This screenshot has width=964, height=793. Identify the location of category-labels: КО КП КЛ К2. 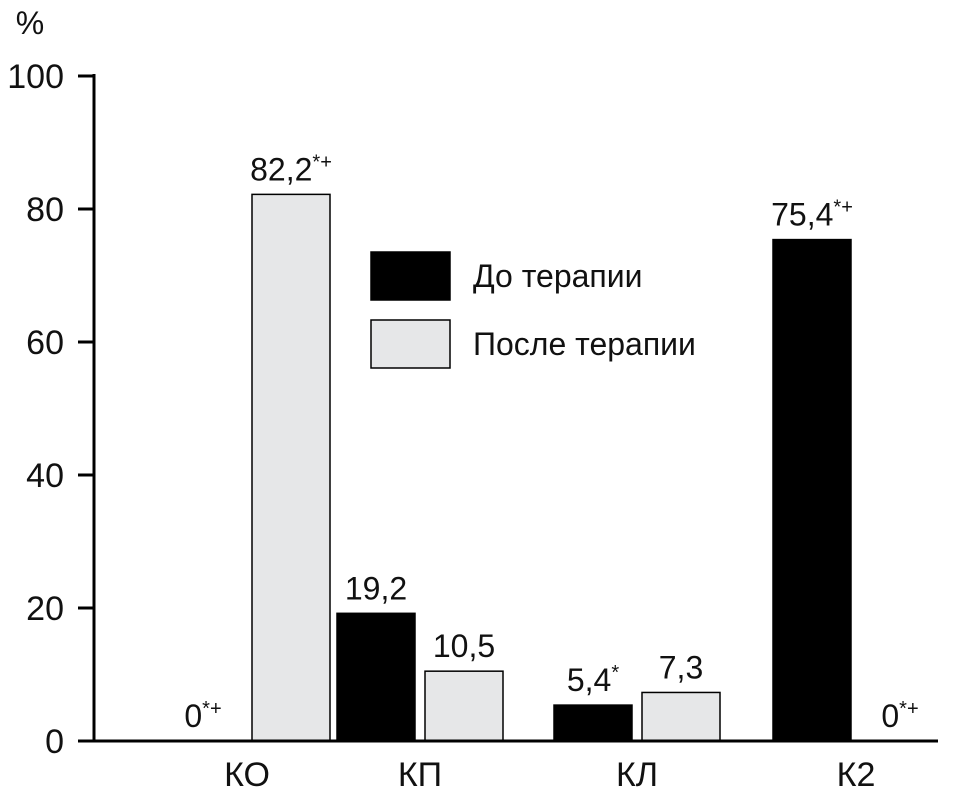
(549, 774).